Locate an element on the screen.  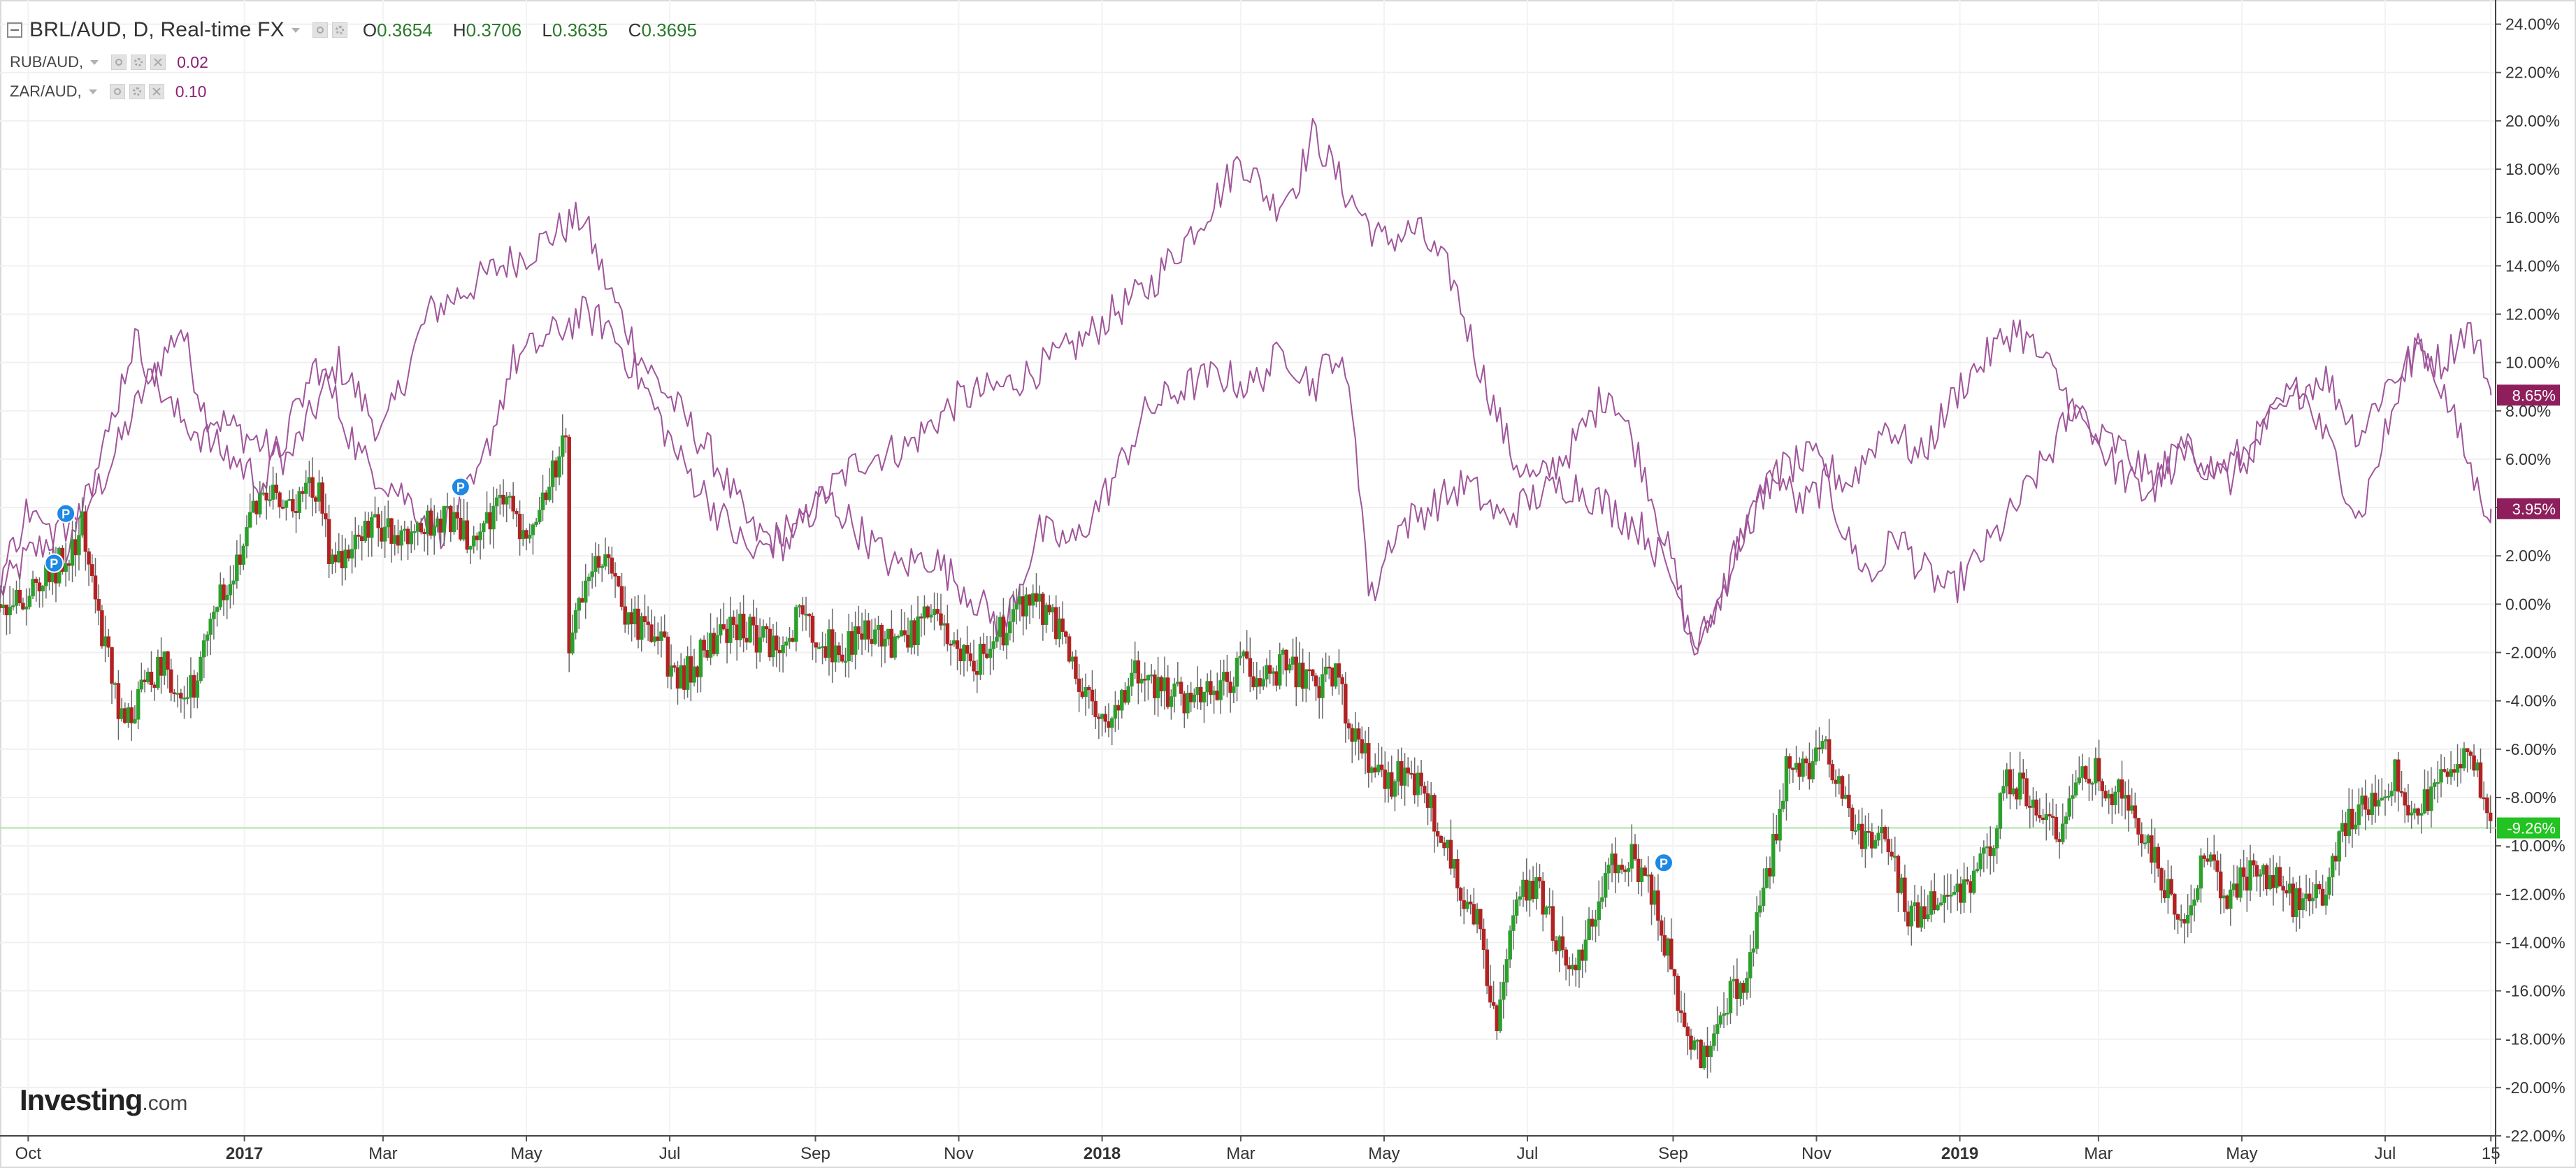
overlay-symbol: RUB/AUD, is located at coordinates (47, 62).